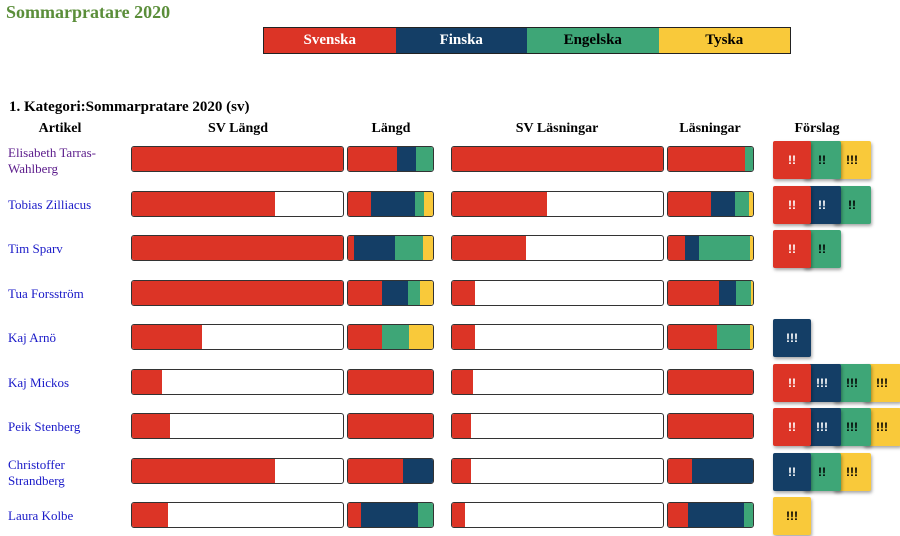  Describe the element at coordinates (50, 204) in the screenshot. I see `article-link: Tobias Zilliacus` at that location.